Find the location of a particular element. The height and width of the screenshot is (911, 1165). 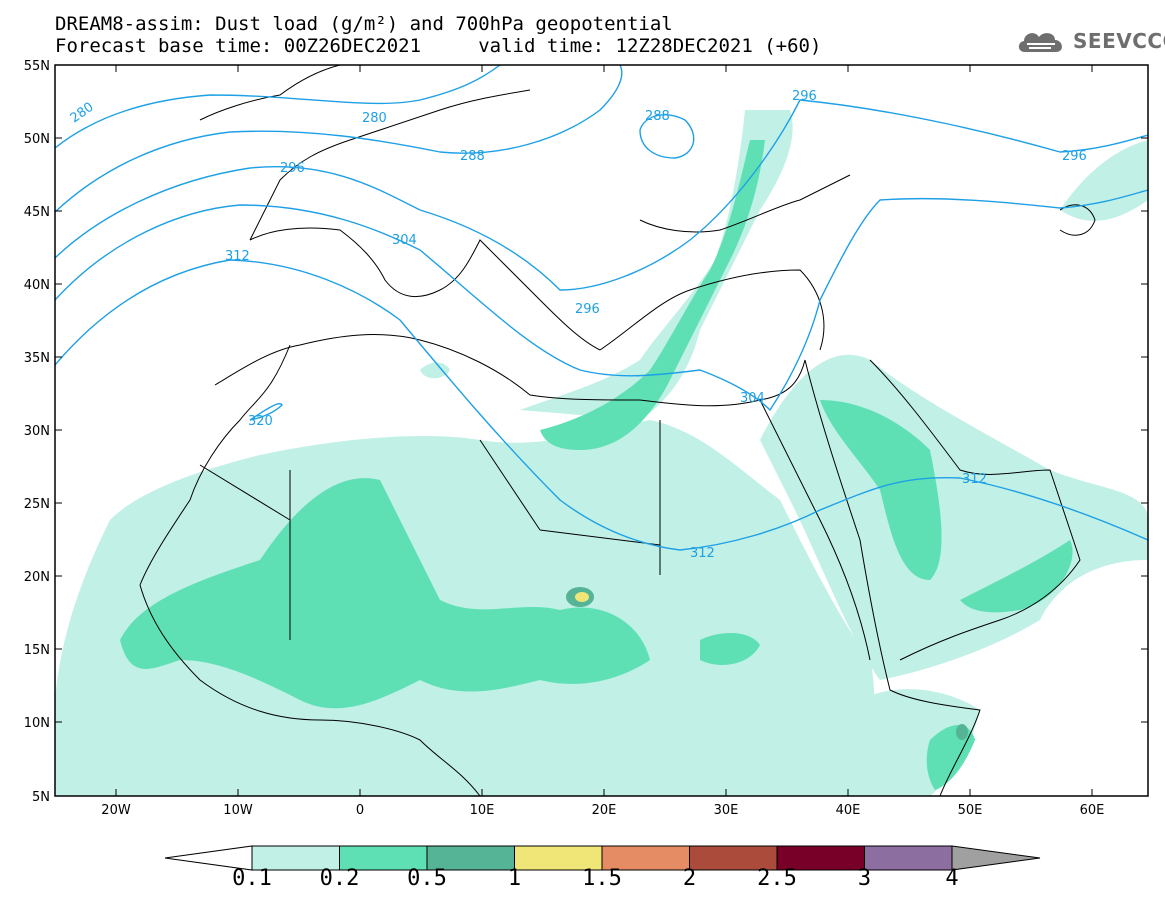

lat-label: 35N is located at coordinates (37, 358).